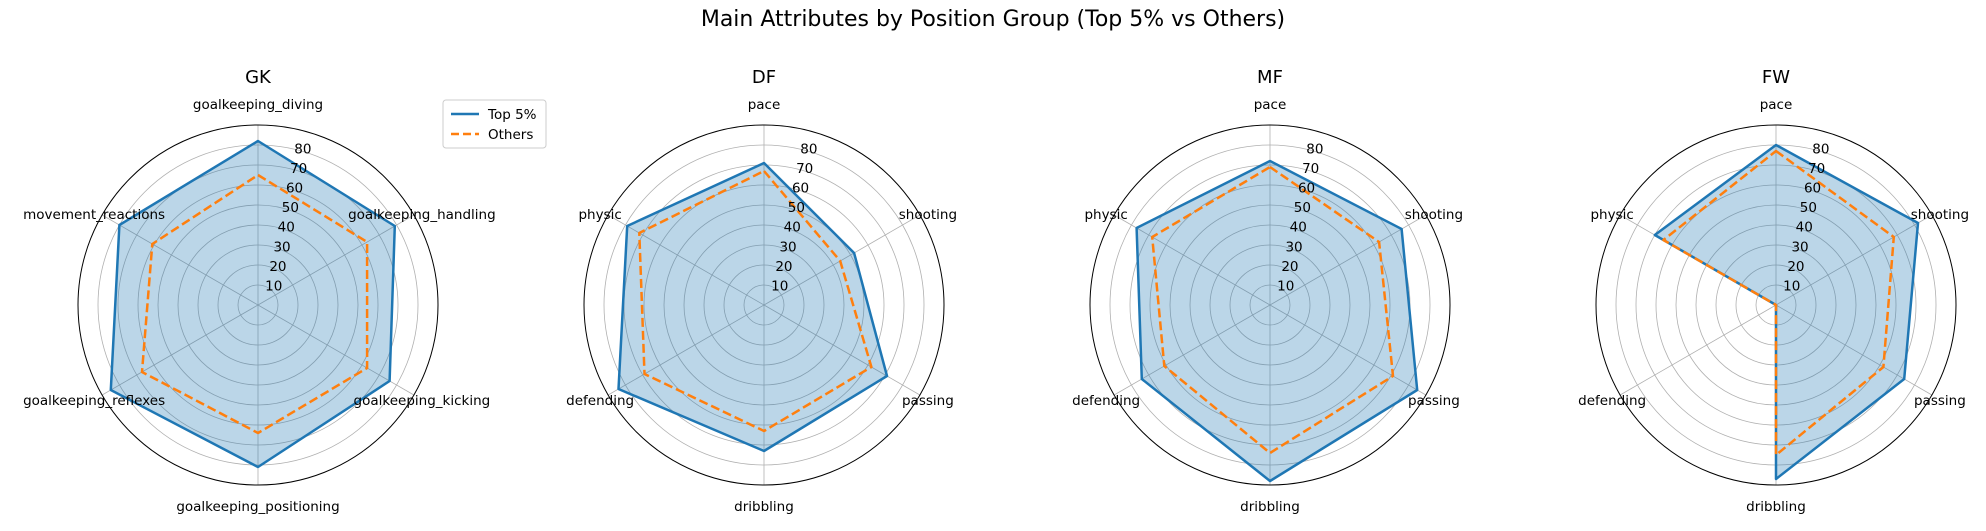  I want to click on legend-label: Top 5%, so click(512, 115).